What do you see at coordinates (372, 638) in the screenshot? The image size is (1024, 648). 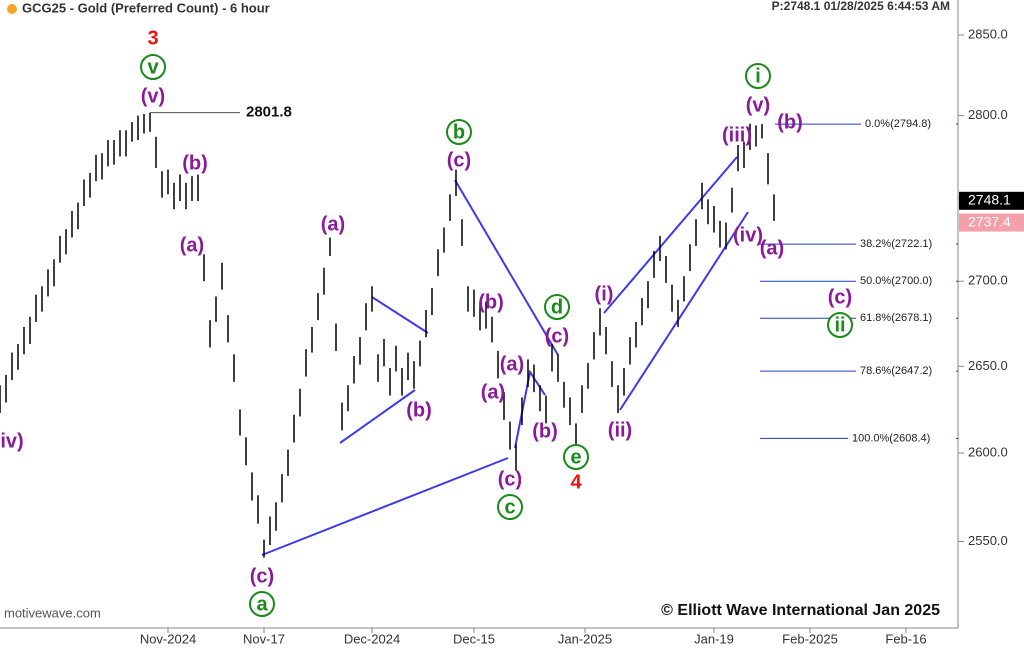 I see `x-tick-label: Dec-2024` at bounding box center [372, 638].